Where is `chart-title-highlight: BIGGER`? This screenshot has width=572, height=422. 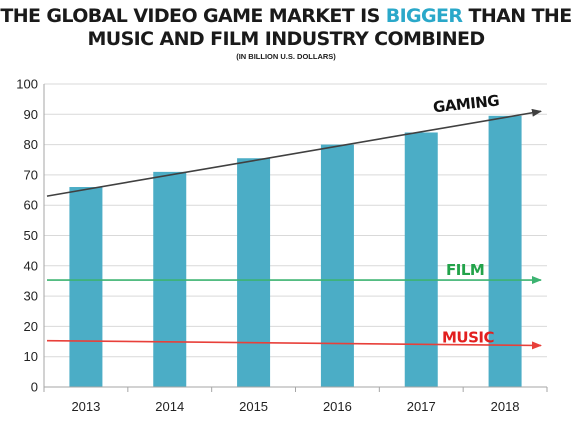
chart-title-highlight: BIGGER is located at coordinates (425, 16).